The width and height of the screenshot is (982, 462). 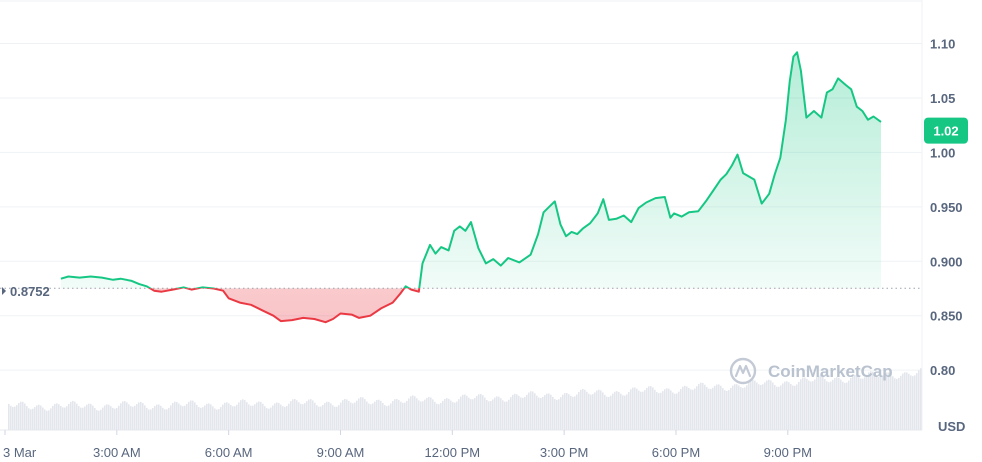 I want to click on axis-unit-label: USD, so click(x=951, y=426).